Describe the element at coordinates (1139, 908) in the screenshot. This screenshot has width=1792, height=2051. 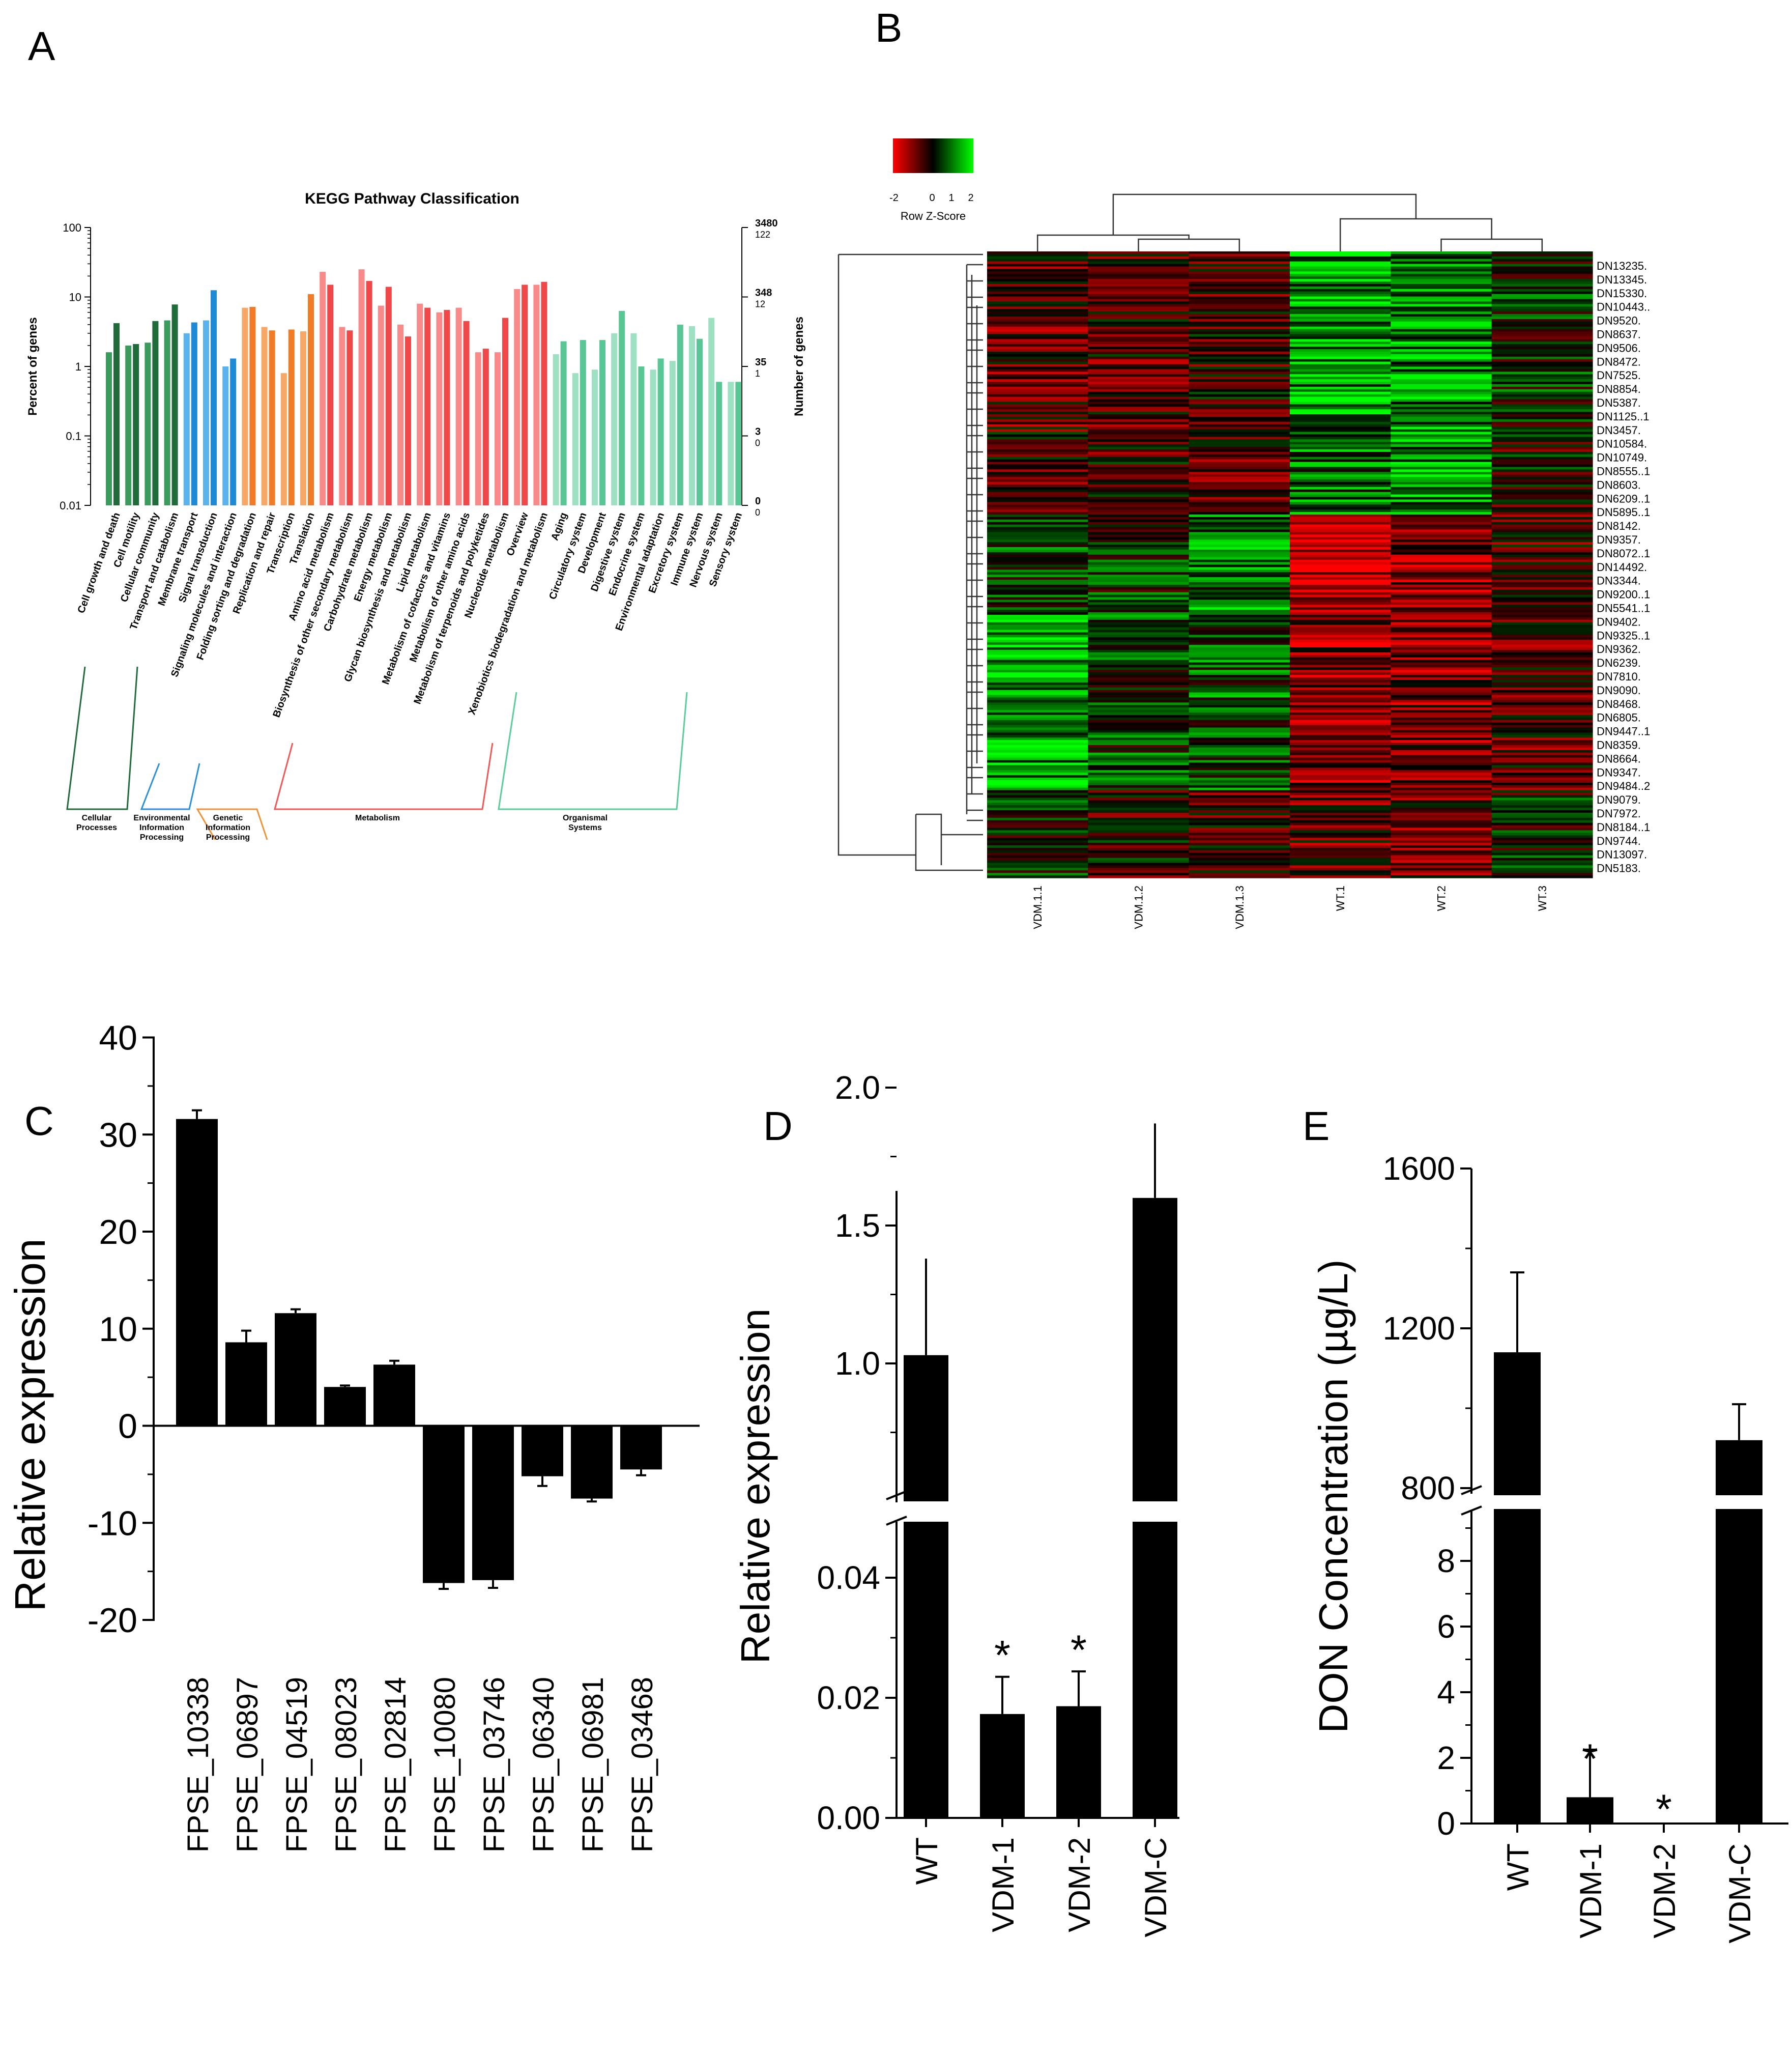
I see `heatmap-column-label: VDM.1.2` at that location.